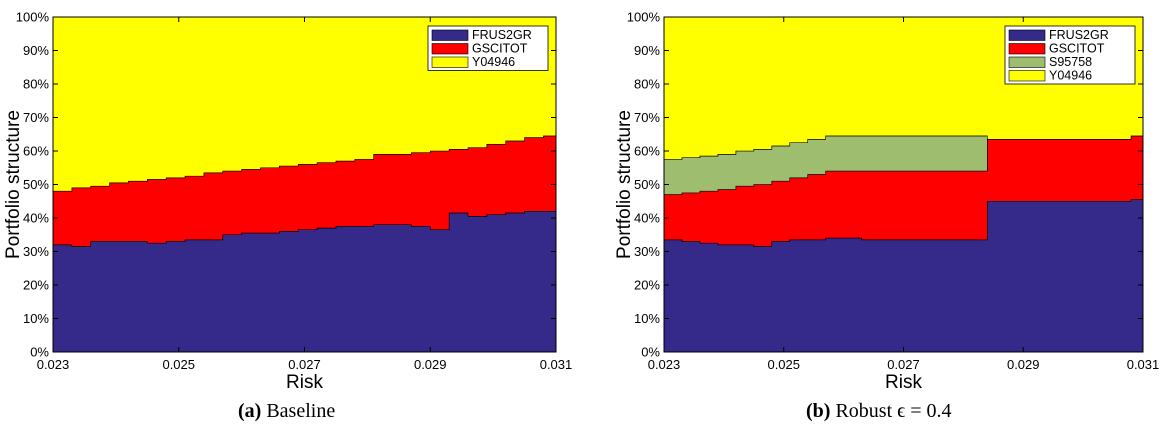 The image size is (1169, 434). I want to click on caption-a-label: (a), so click(250, 411).